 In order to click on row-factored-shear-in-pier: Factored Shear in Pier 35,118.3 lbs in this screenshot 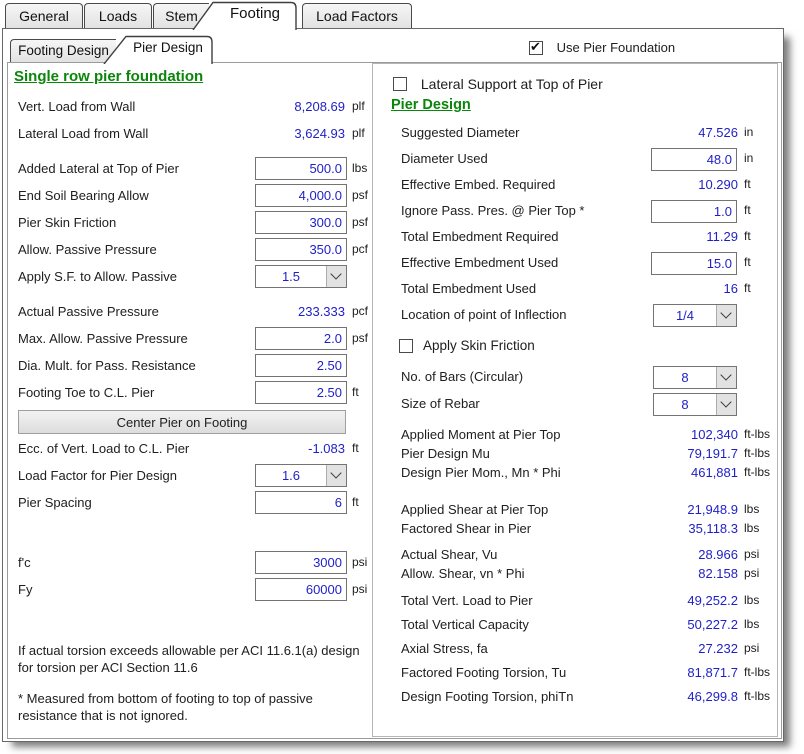, I will do `click(575, 528)`.